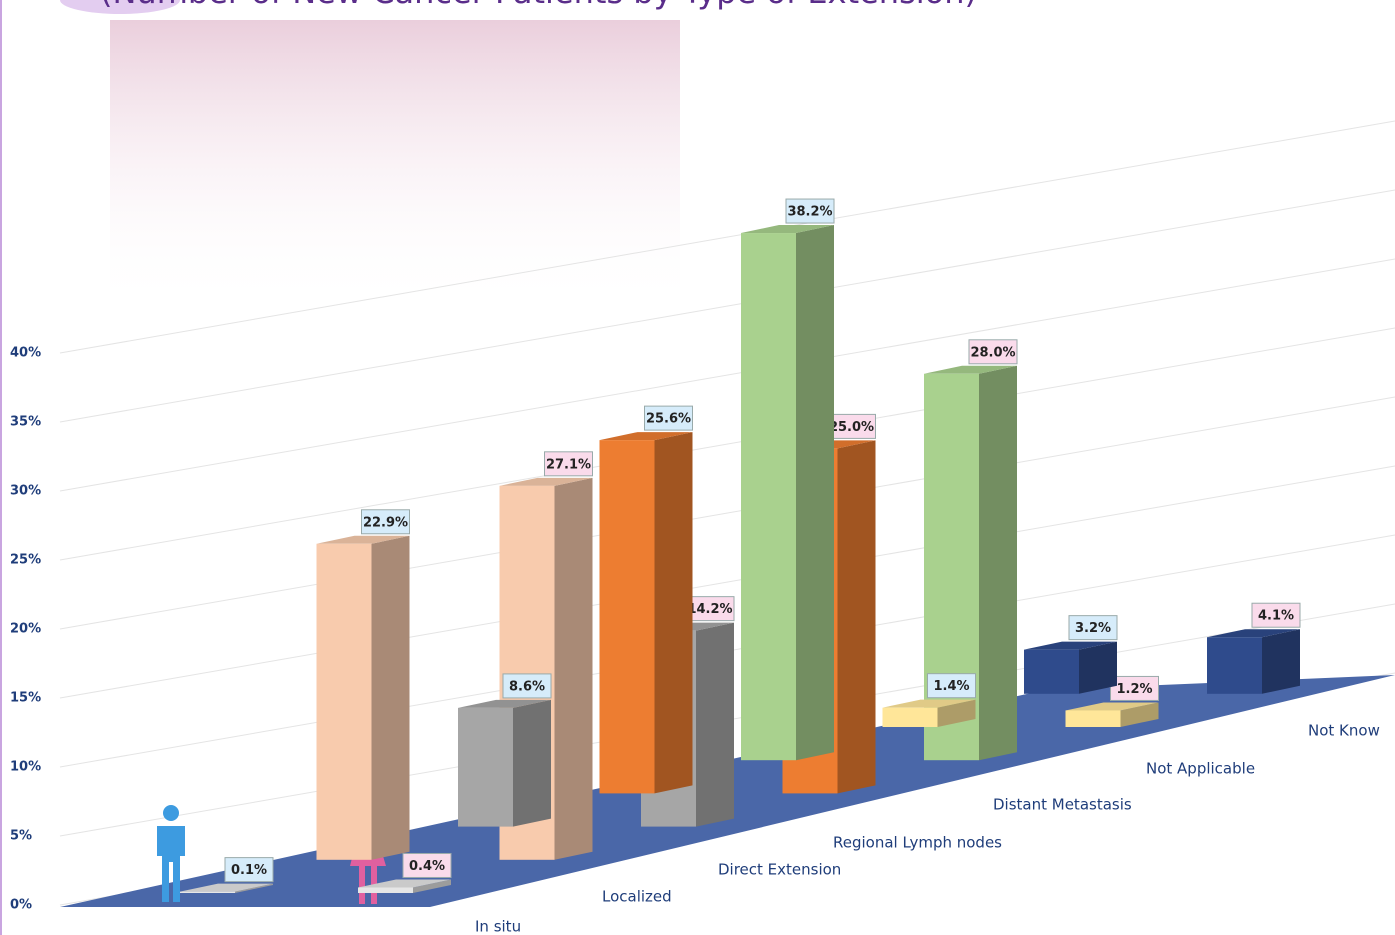 This screenshot has width=1395, height=935. Describe the element at coordinates (171, 813) in the screenshot. I see `icon-head` at that location.